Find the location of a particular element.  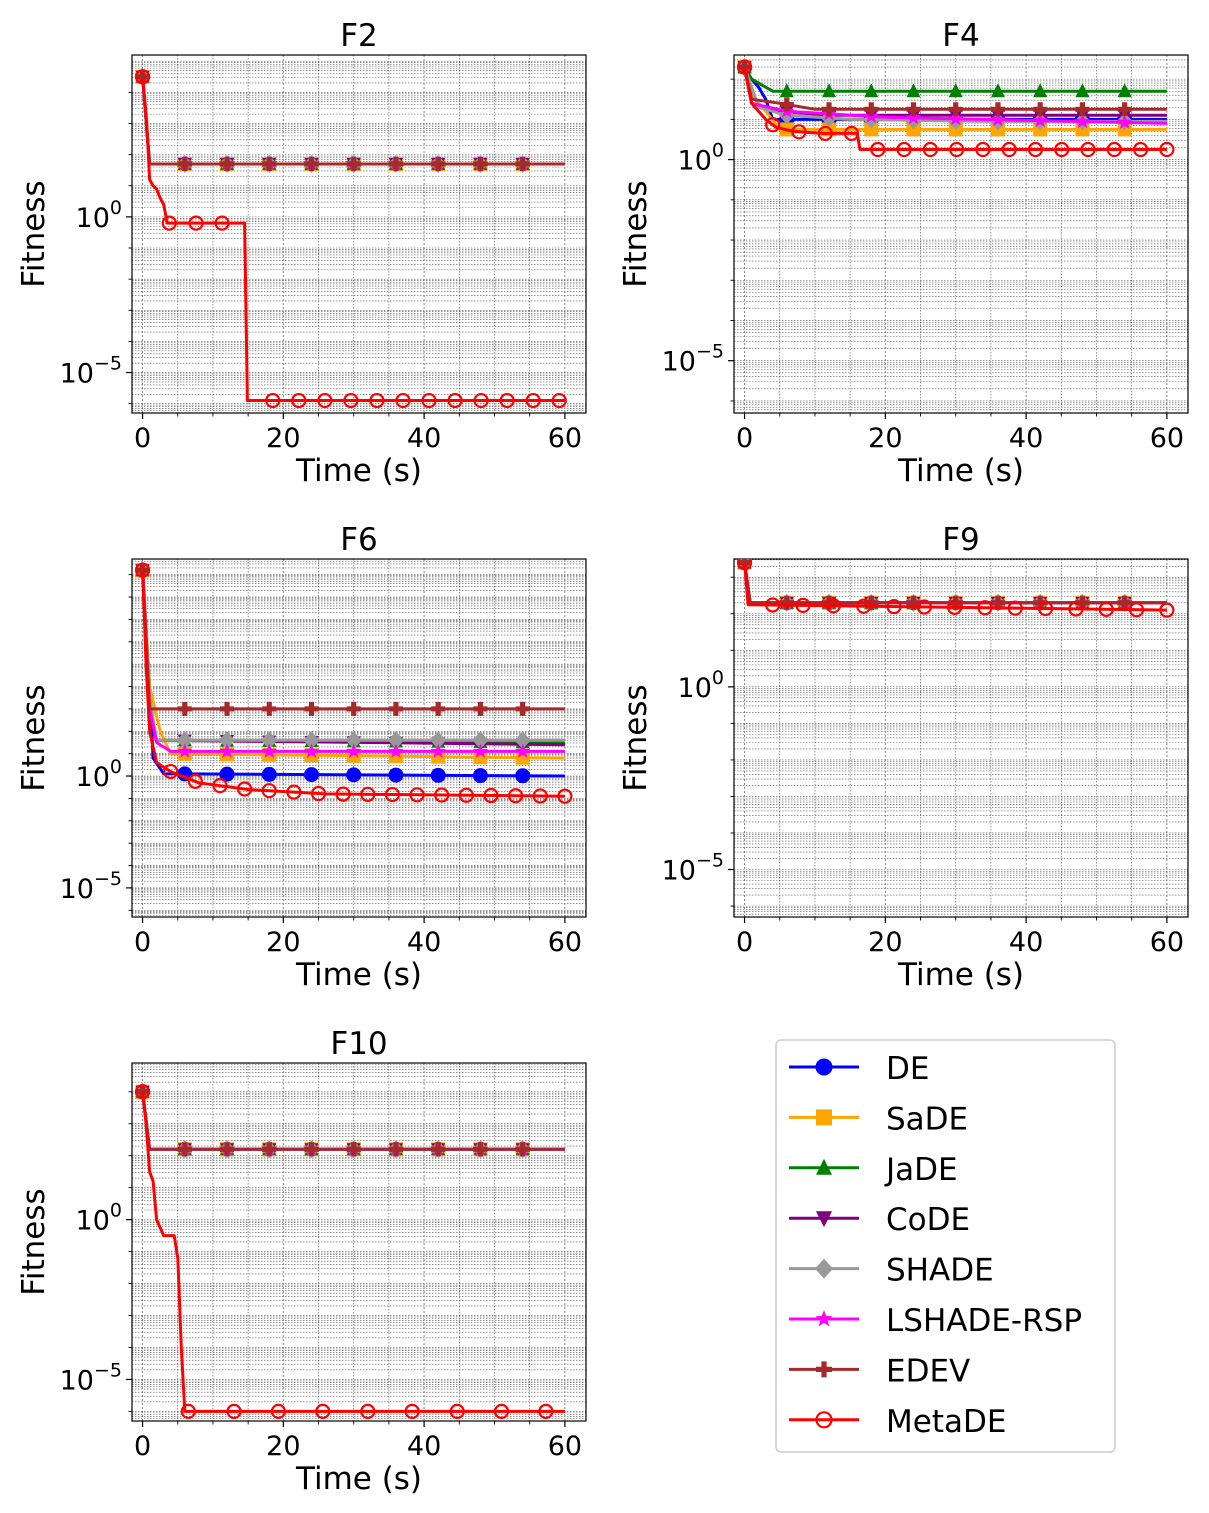

plot-frame is located at coordinates (359, 234).